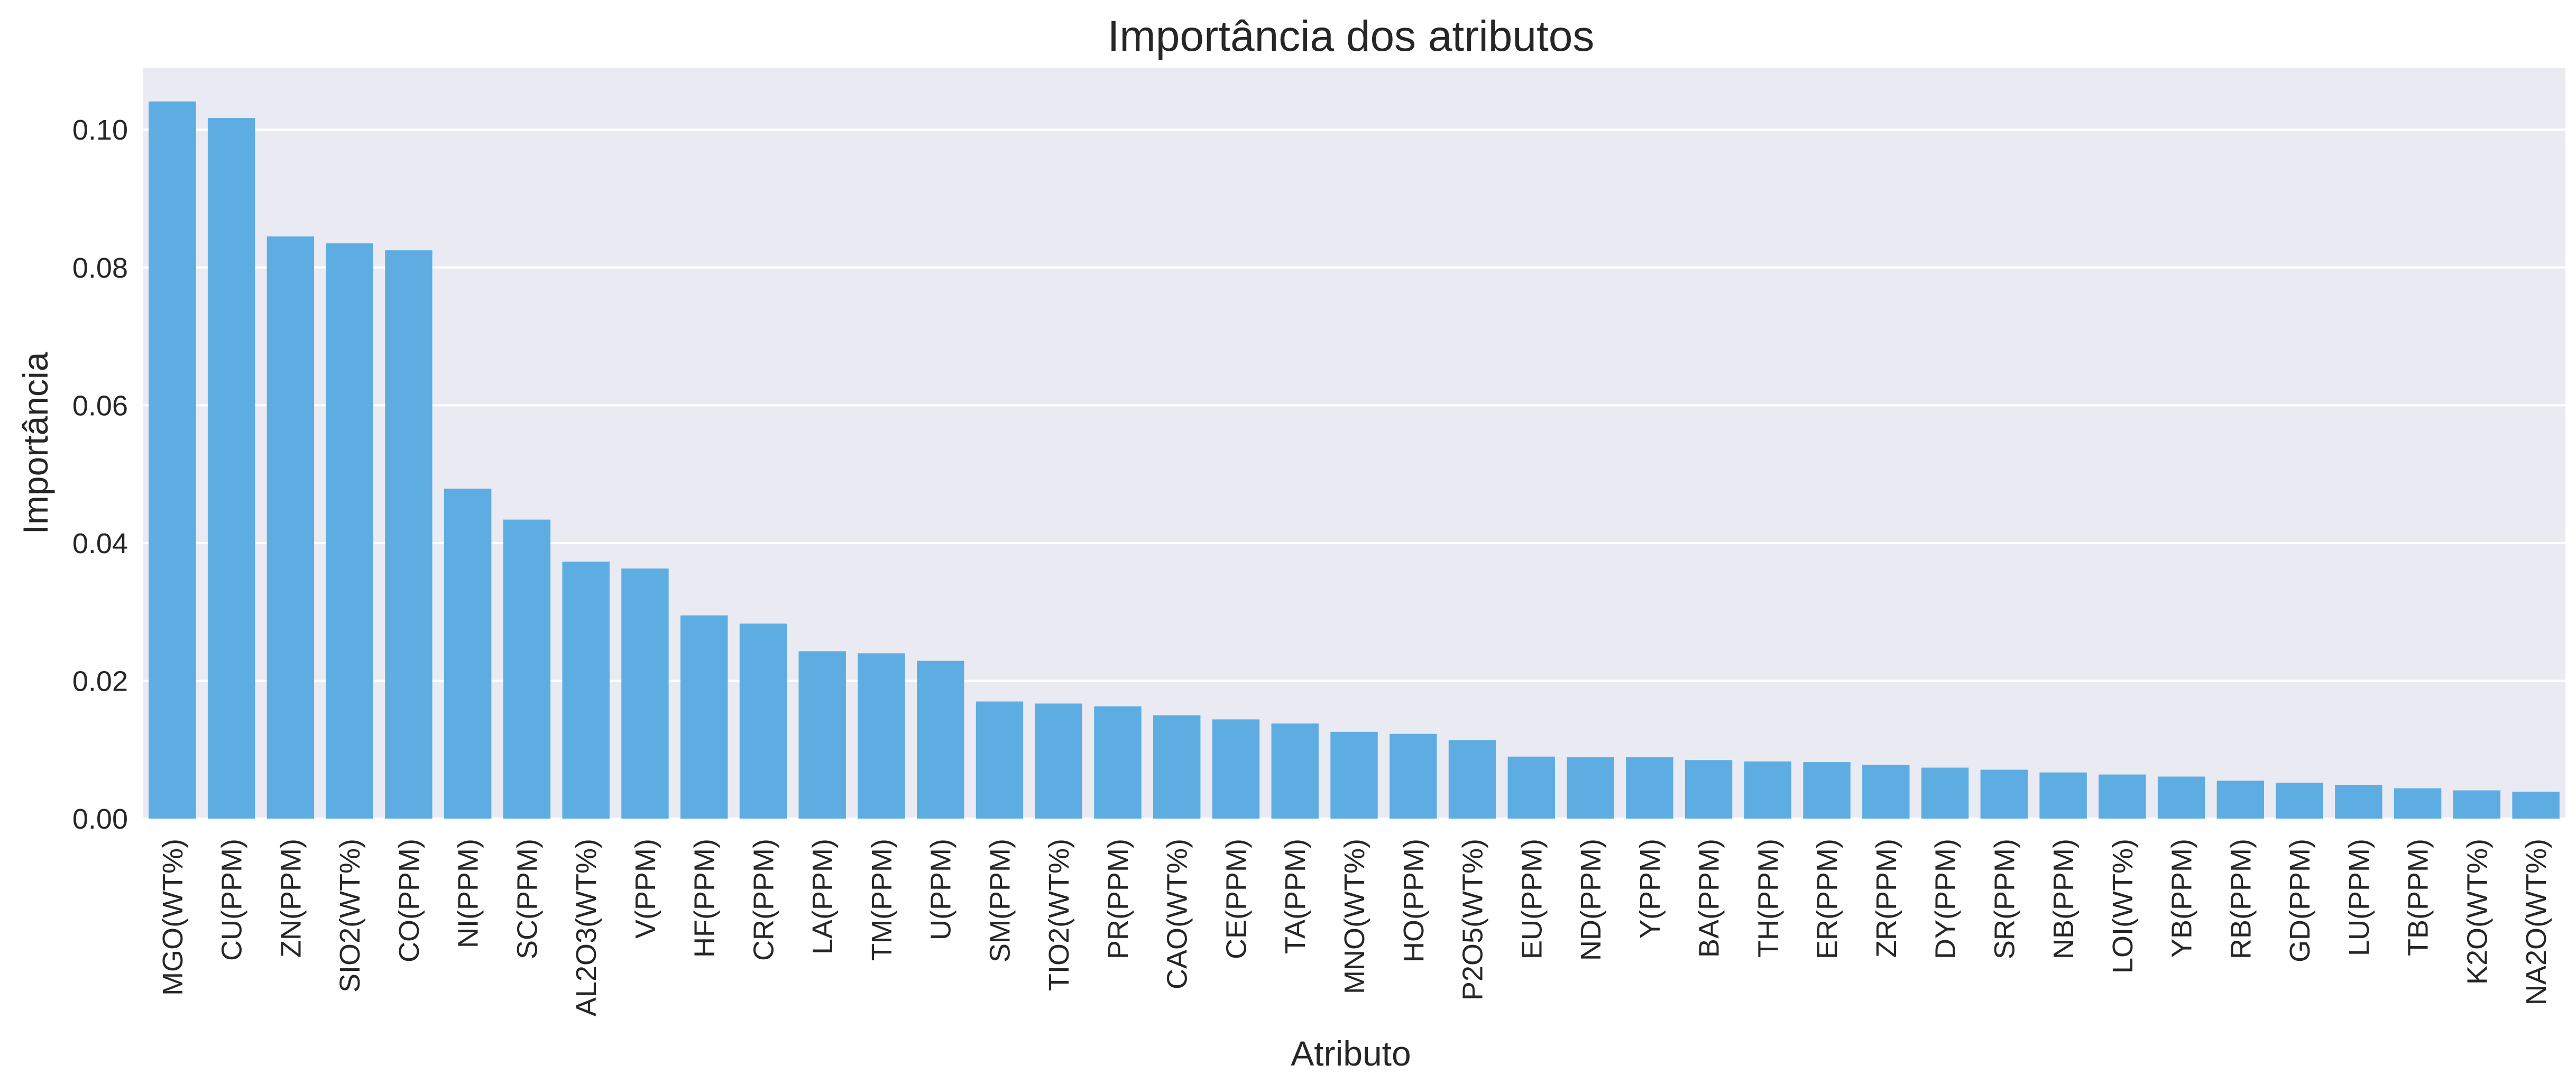 The width and height of the screenshot is (2576, 1092). I want to click on x-tick-label: LA(PPM), so click(823, 897).